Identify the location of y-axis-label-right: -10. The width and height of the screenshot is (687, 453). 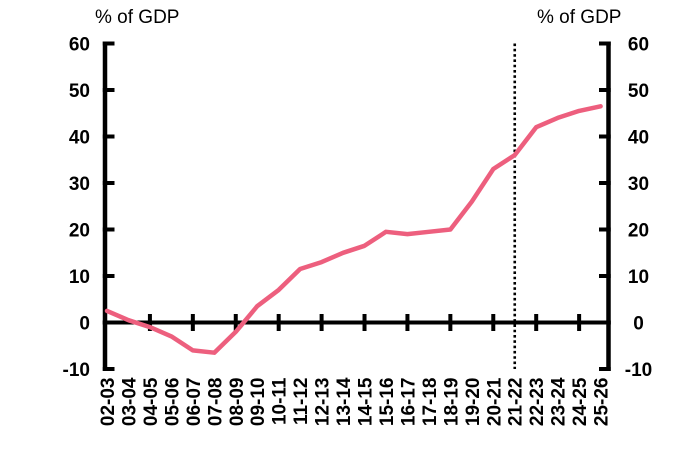
(638, 370).